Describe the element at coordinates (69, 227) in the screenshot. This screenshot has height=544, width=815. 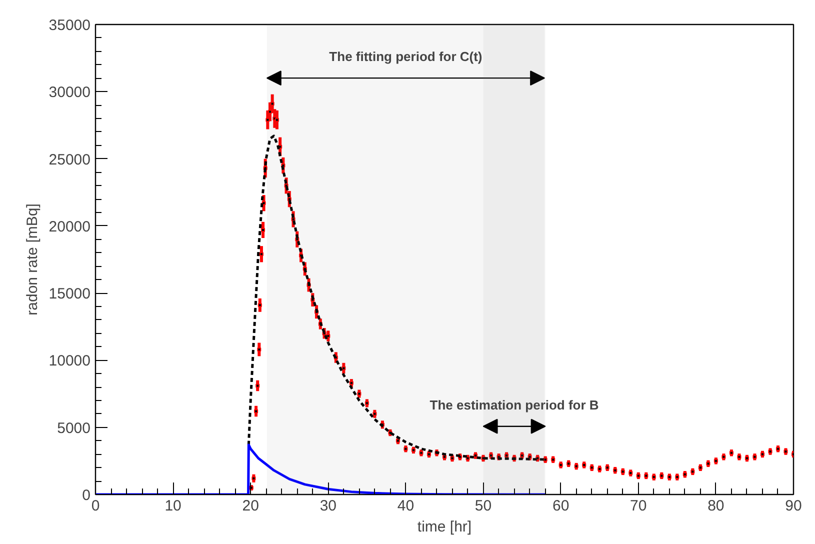
I see `y-tick-label: 20000` at that location.